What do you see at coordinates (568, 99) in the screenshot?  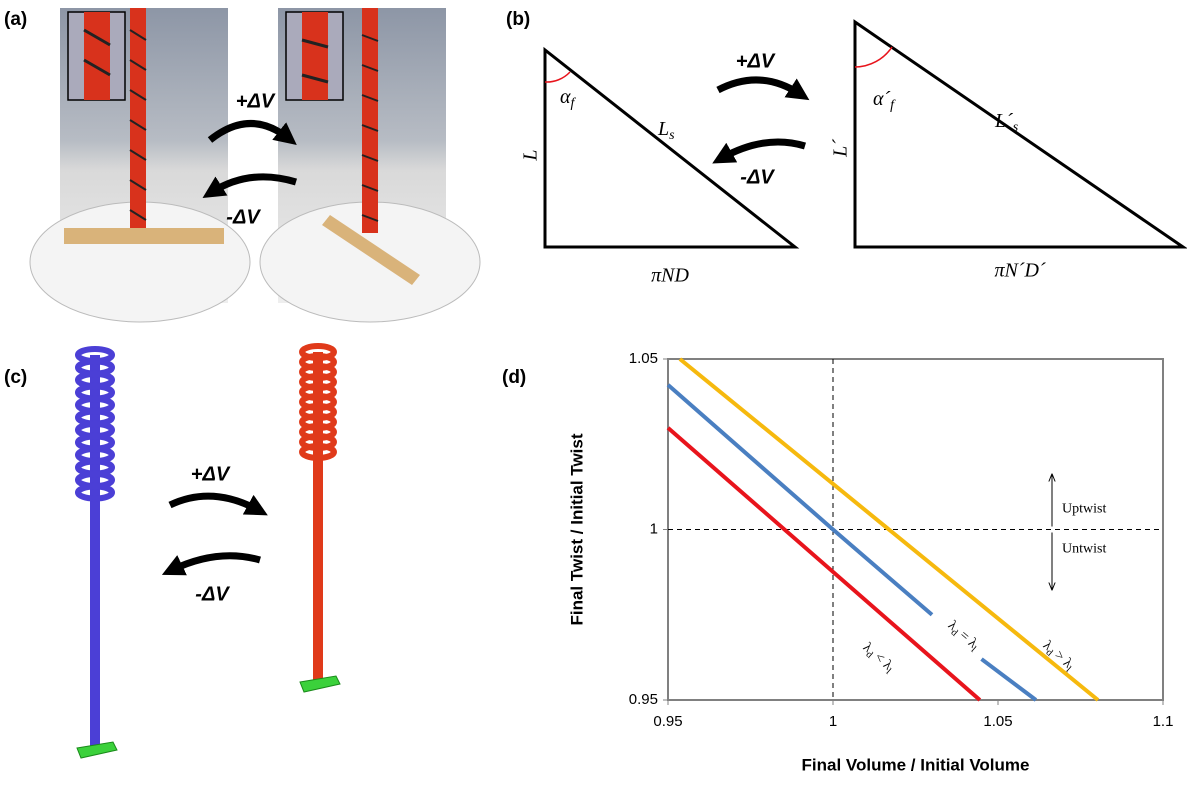 I see `angle-label: αf` at bounding box center [568, 99].